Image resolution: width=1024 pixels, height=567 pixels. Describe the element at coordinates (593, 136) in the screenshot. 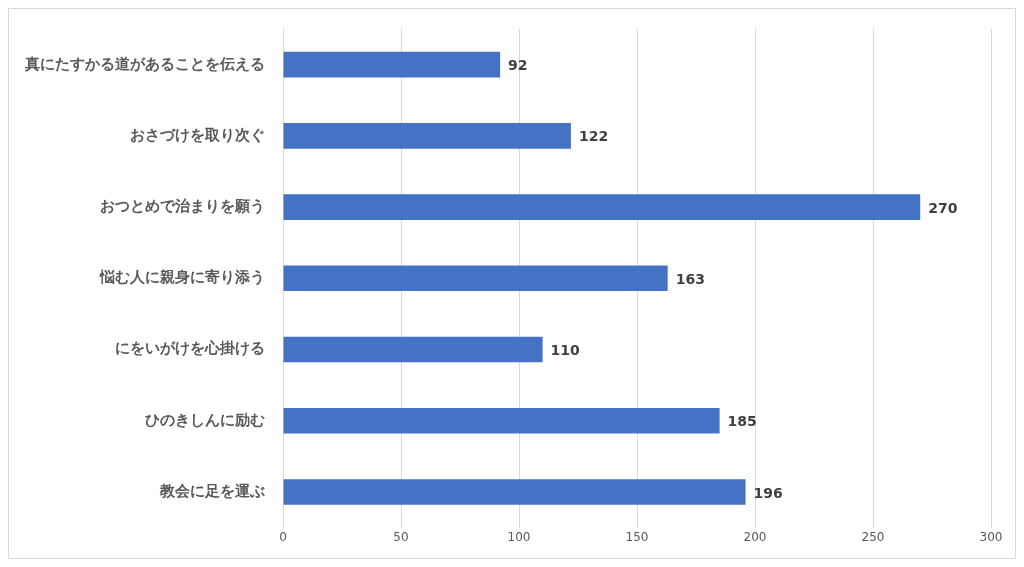

I see `data-label: 122` at that location.